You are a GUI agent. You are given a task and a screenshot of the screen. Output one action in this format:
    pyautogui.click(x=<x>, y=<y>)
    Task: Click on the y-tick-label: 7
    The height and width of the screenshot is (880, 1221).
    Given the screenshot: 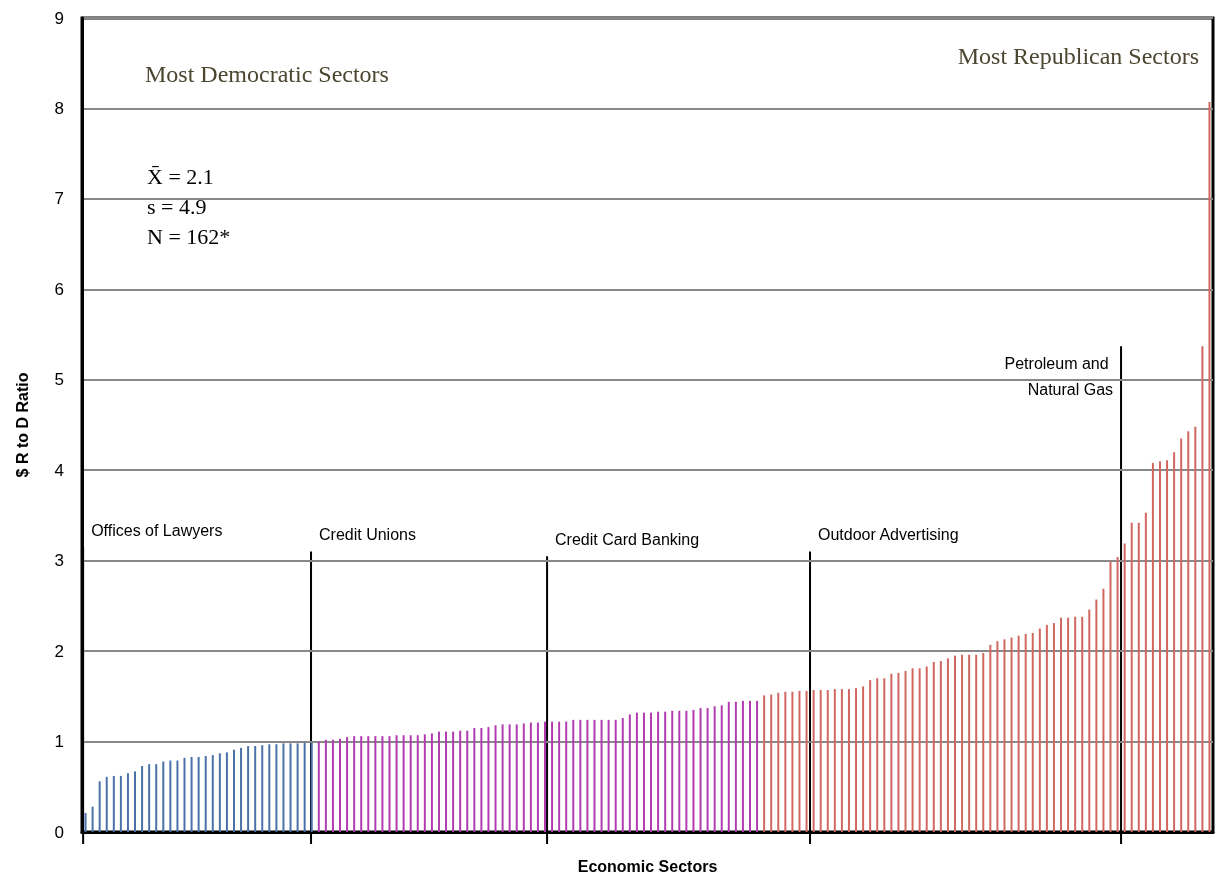 What is the action you would take?
    pyautogui.click(x=59, y=199)
    